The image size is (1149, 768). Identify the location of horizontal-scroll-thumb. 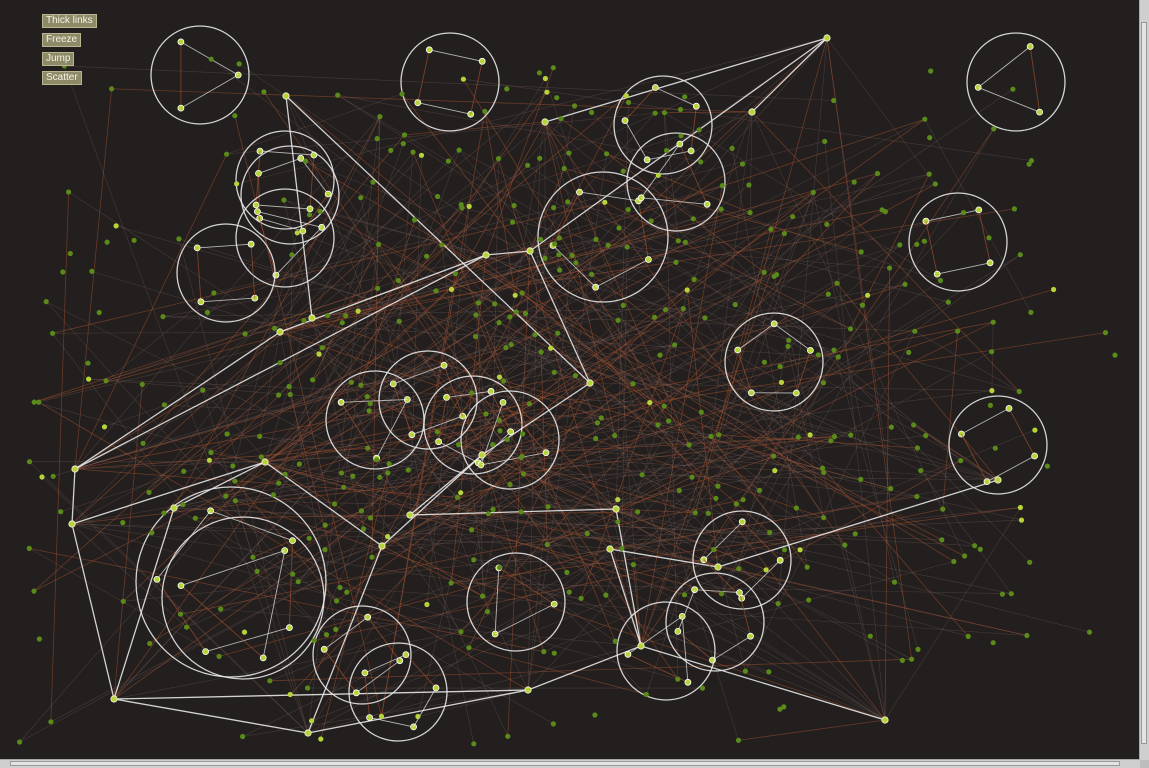
(565, 763).